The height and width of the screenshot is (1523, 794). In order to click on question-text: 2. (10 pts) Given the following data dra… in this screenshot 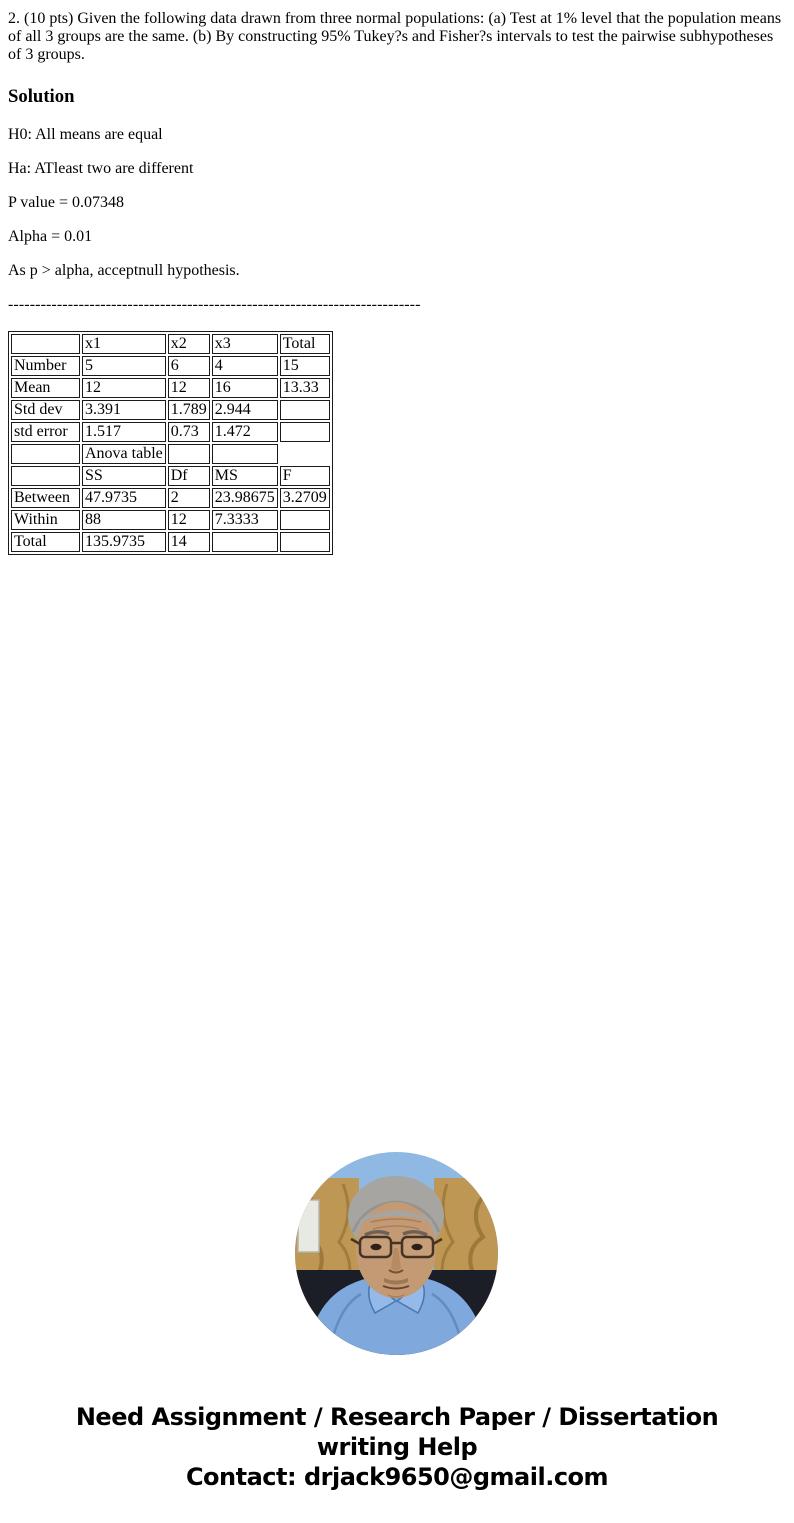, I will do `click(395, 36)`.